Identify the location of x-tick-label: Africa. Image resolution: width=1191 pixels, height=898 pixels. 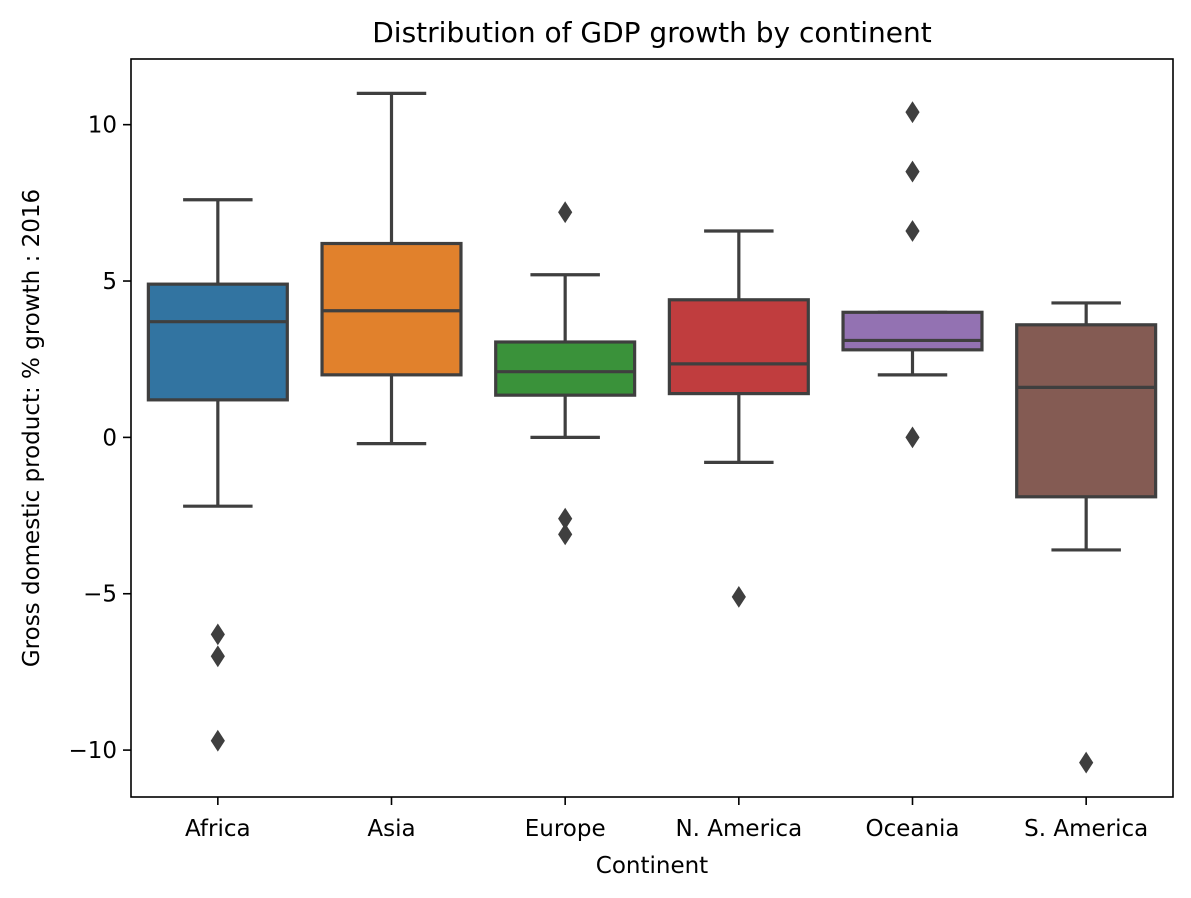
(218, 829).